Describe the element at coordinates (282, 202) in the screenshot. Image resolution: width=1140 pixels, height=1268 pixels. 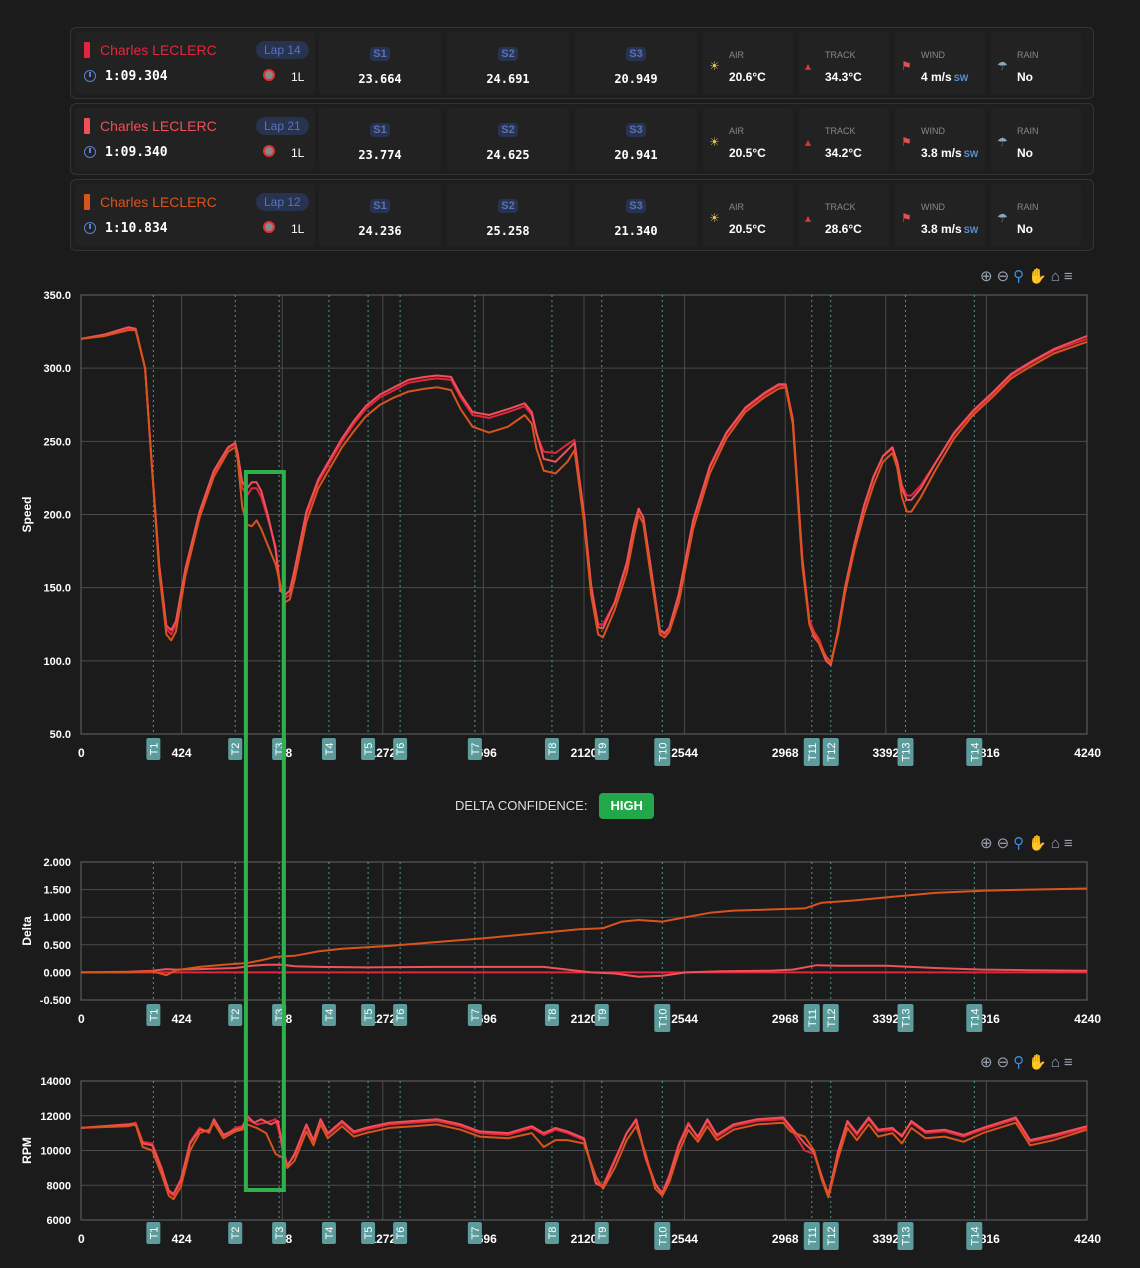
I see `lap-number-badge: Lap 12` at that location.